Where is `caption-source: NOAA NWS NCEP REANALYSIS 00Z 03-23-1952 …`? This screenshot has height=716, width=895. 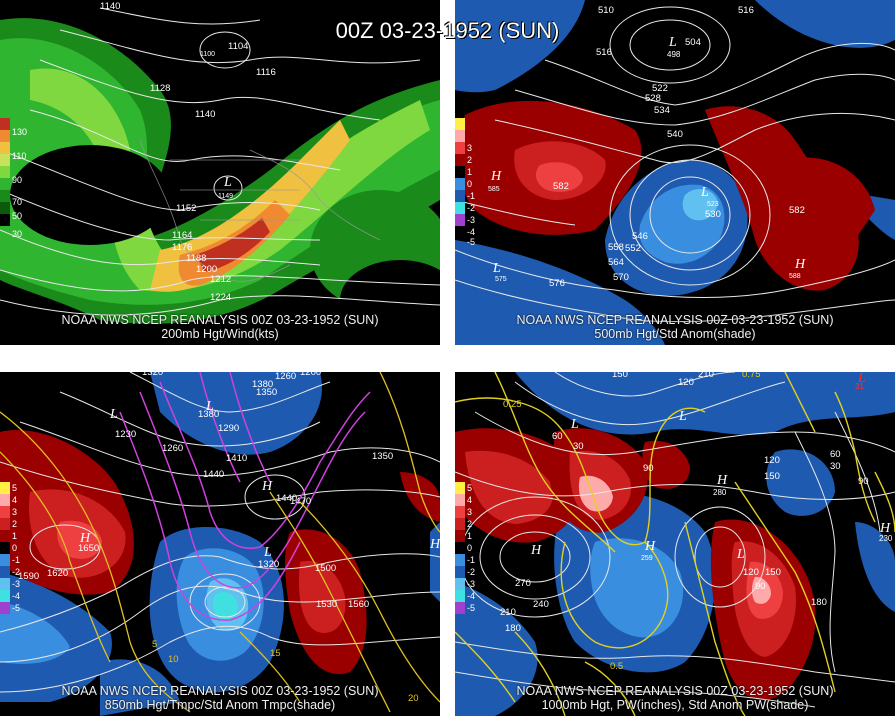
caption-source: NOAA NWS NCEP REANALYSIS 00Z 03-23-1952 … is located at coordinates (220, 320).